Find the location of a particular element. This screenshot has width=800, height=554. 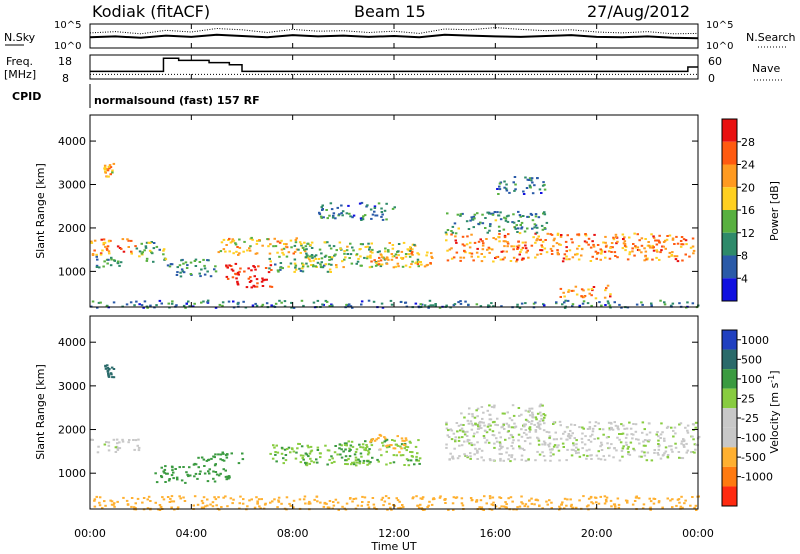

freq-tick-bottom: 8 is located at coordinates (65, 78).